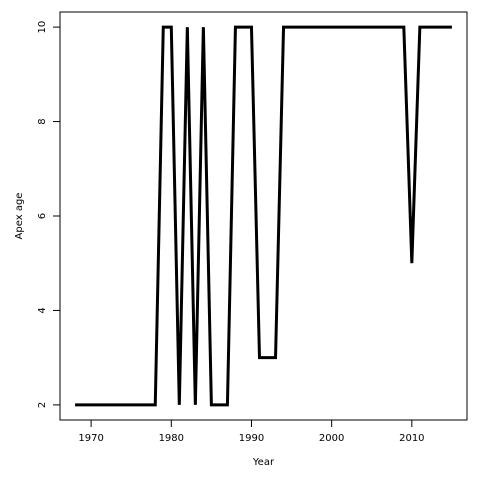 The height and width of the screenshot is (480, 480). Describe the element at coordinates (42, 405) in the screenshot. I see `y-tick-label: 2` at that location.